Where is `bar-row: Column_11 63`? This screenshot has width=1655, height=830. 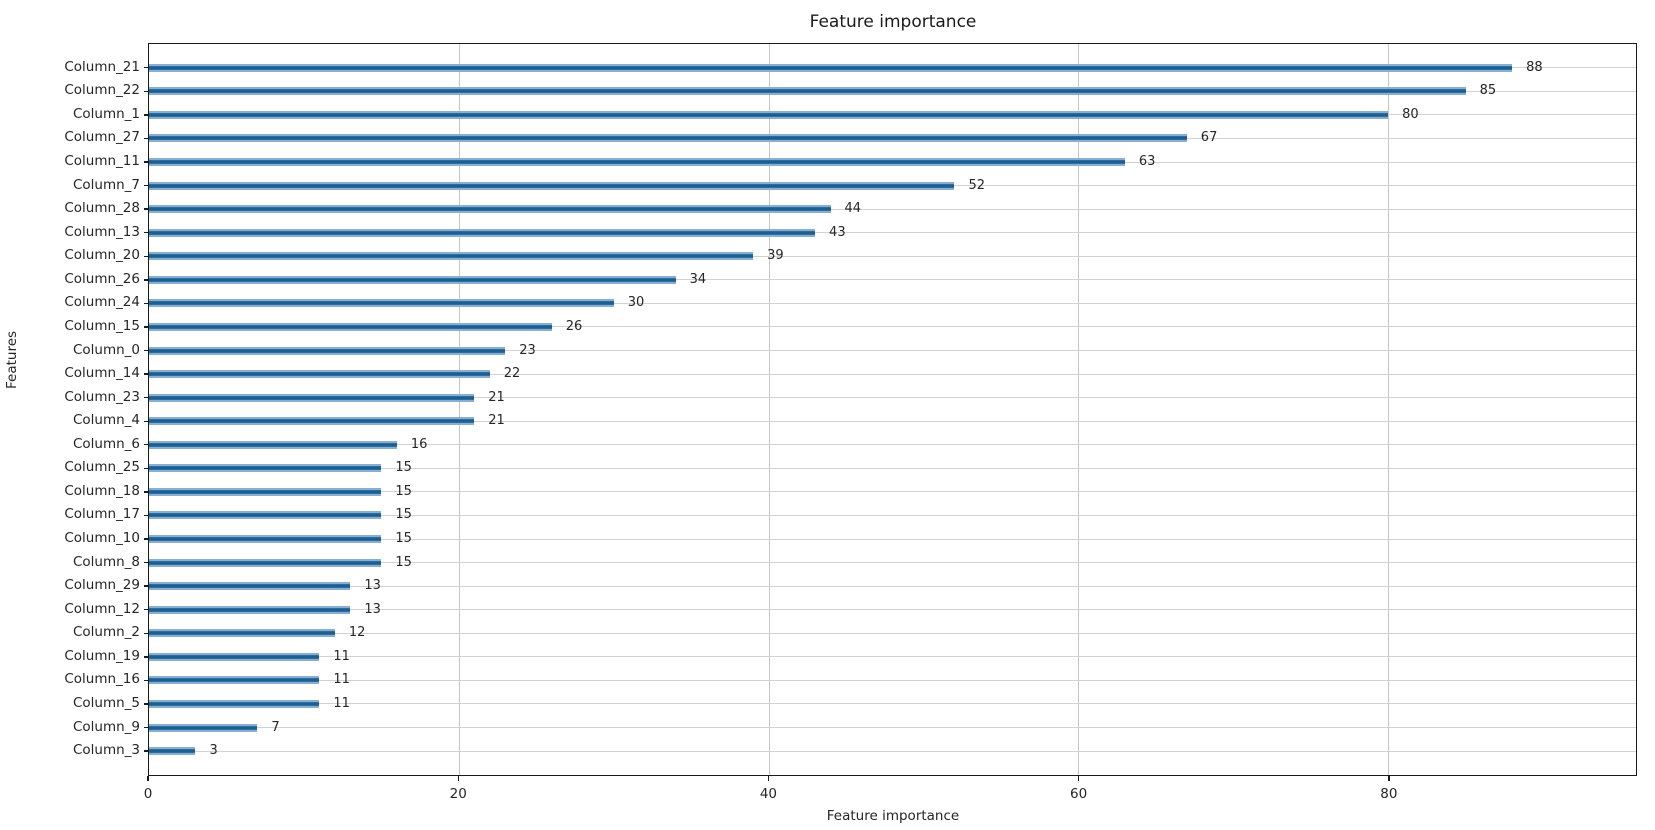 bar-row: Column_11 63 is located at coordinates (850, 162).